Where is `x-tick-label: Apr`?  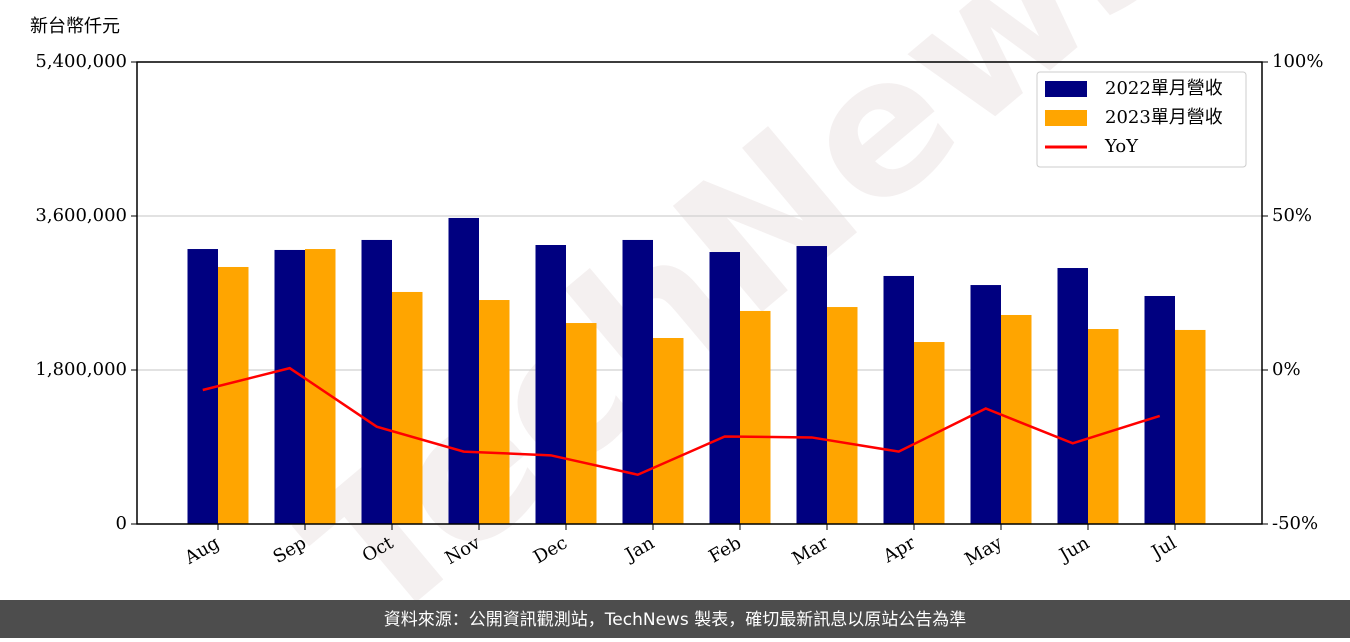 x-tick-label: Apr is located at coordinates (899, 549).